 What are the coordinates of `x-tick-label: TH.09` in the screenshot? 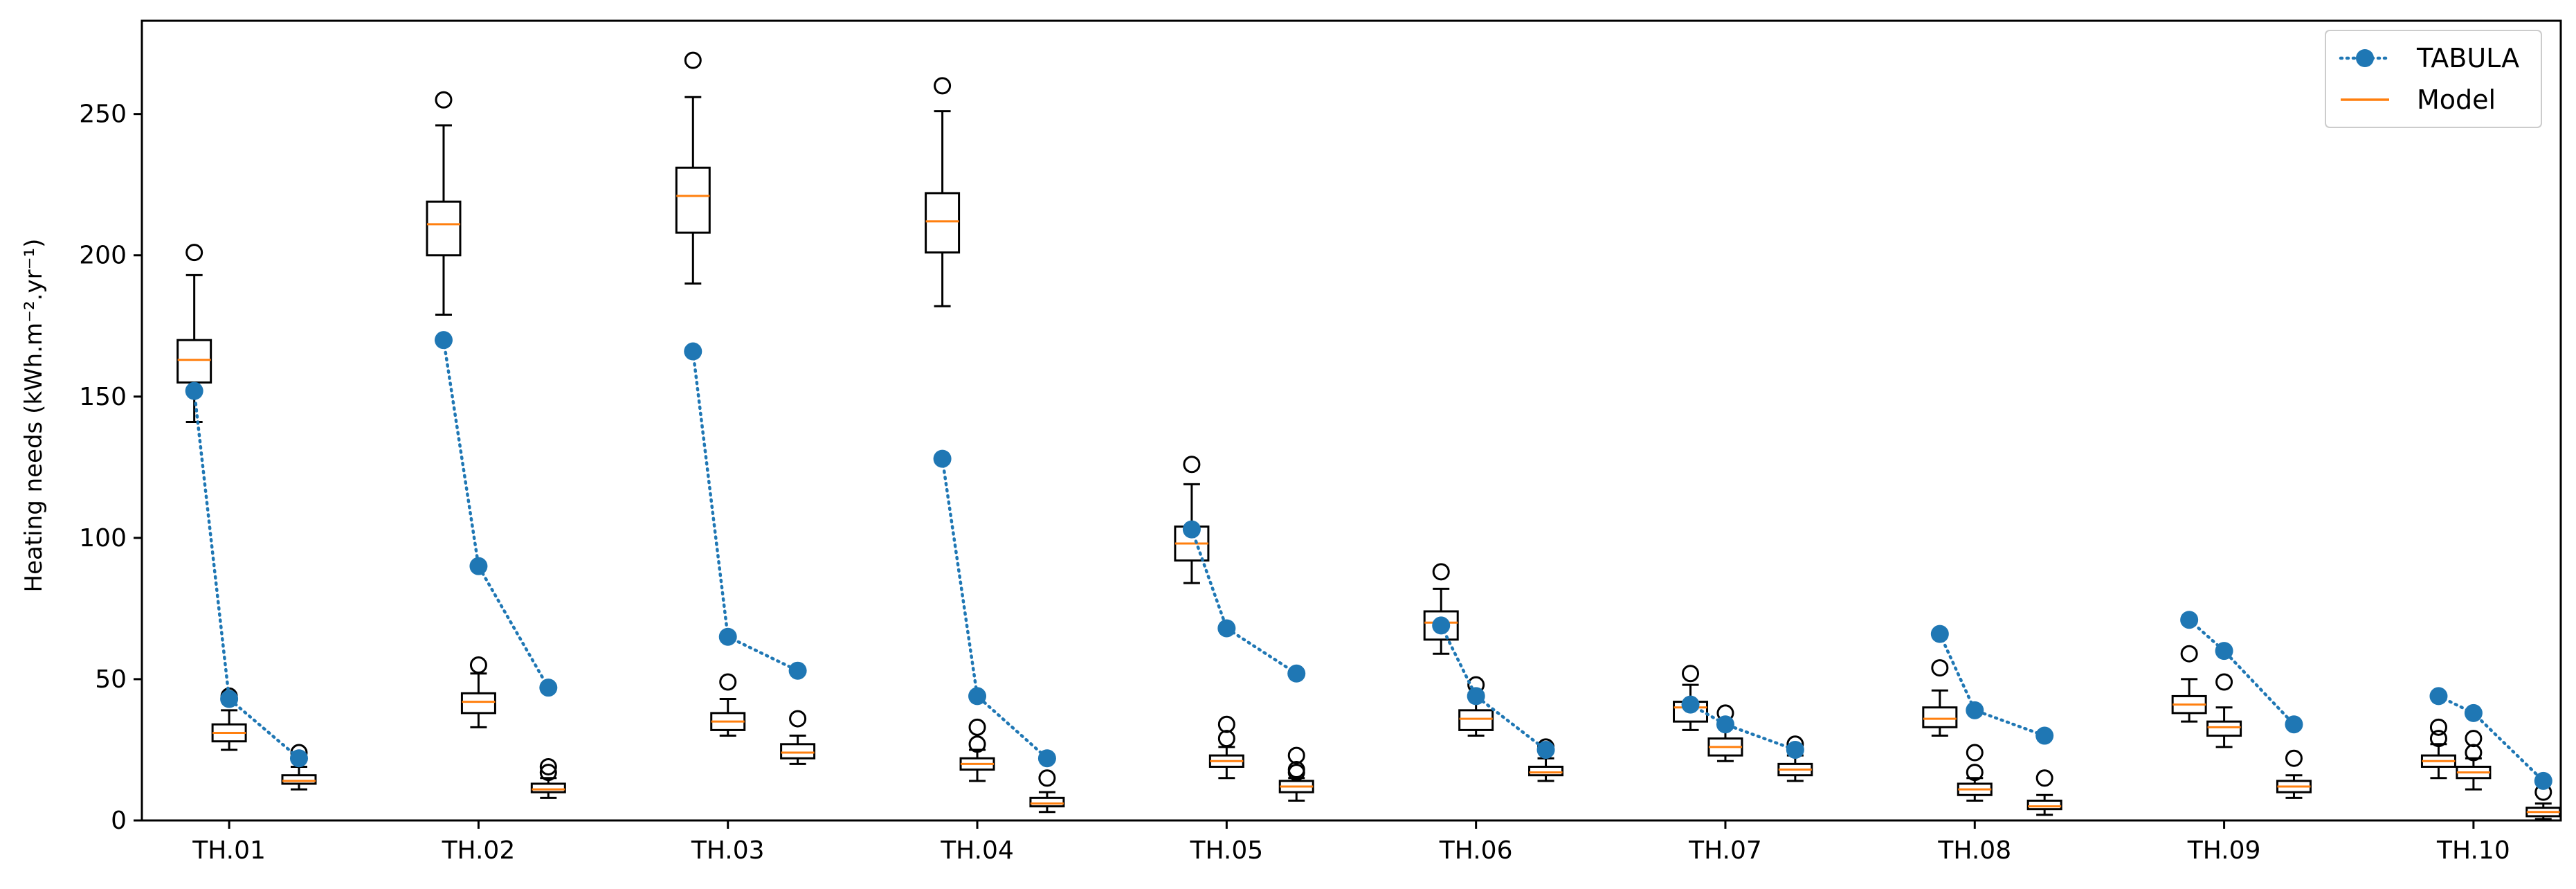 It's located at (2224, 850).